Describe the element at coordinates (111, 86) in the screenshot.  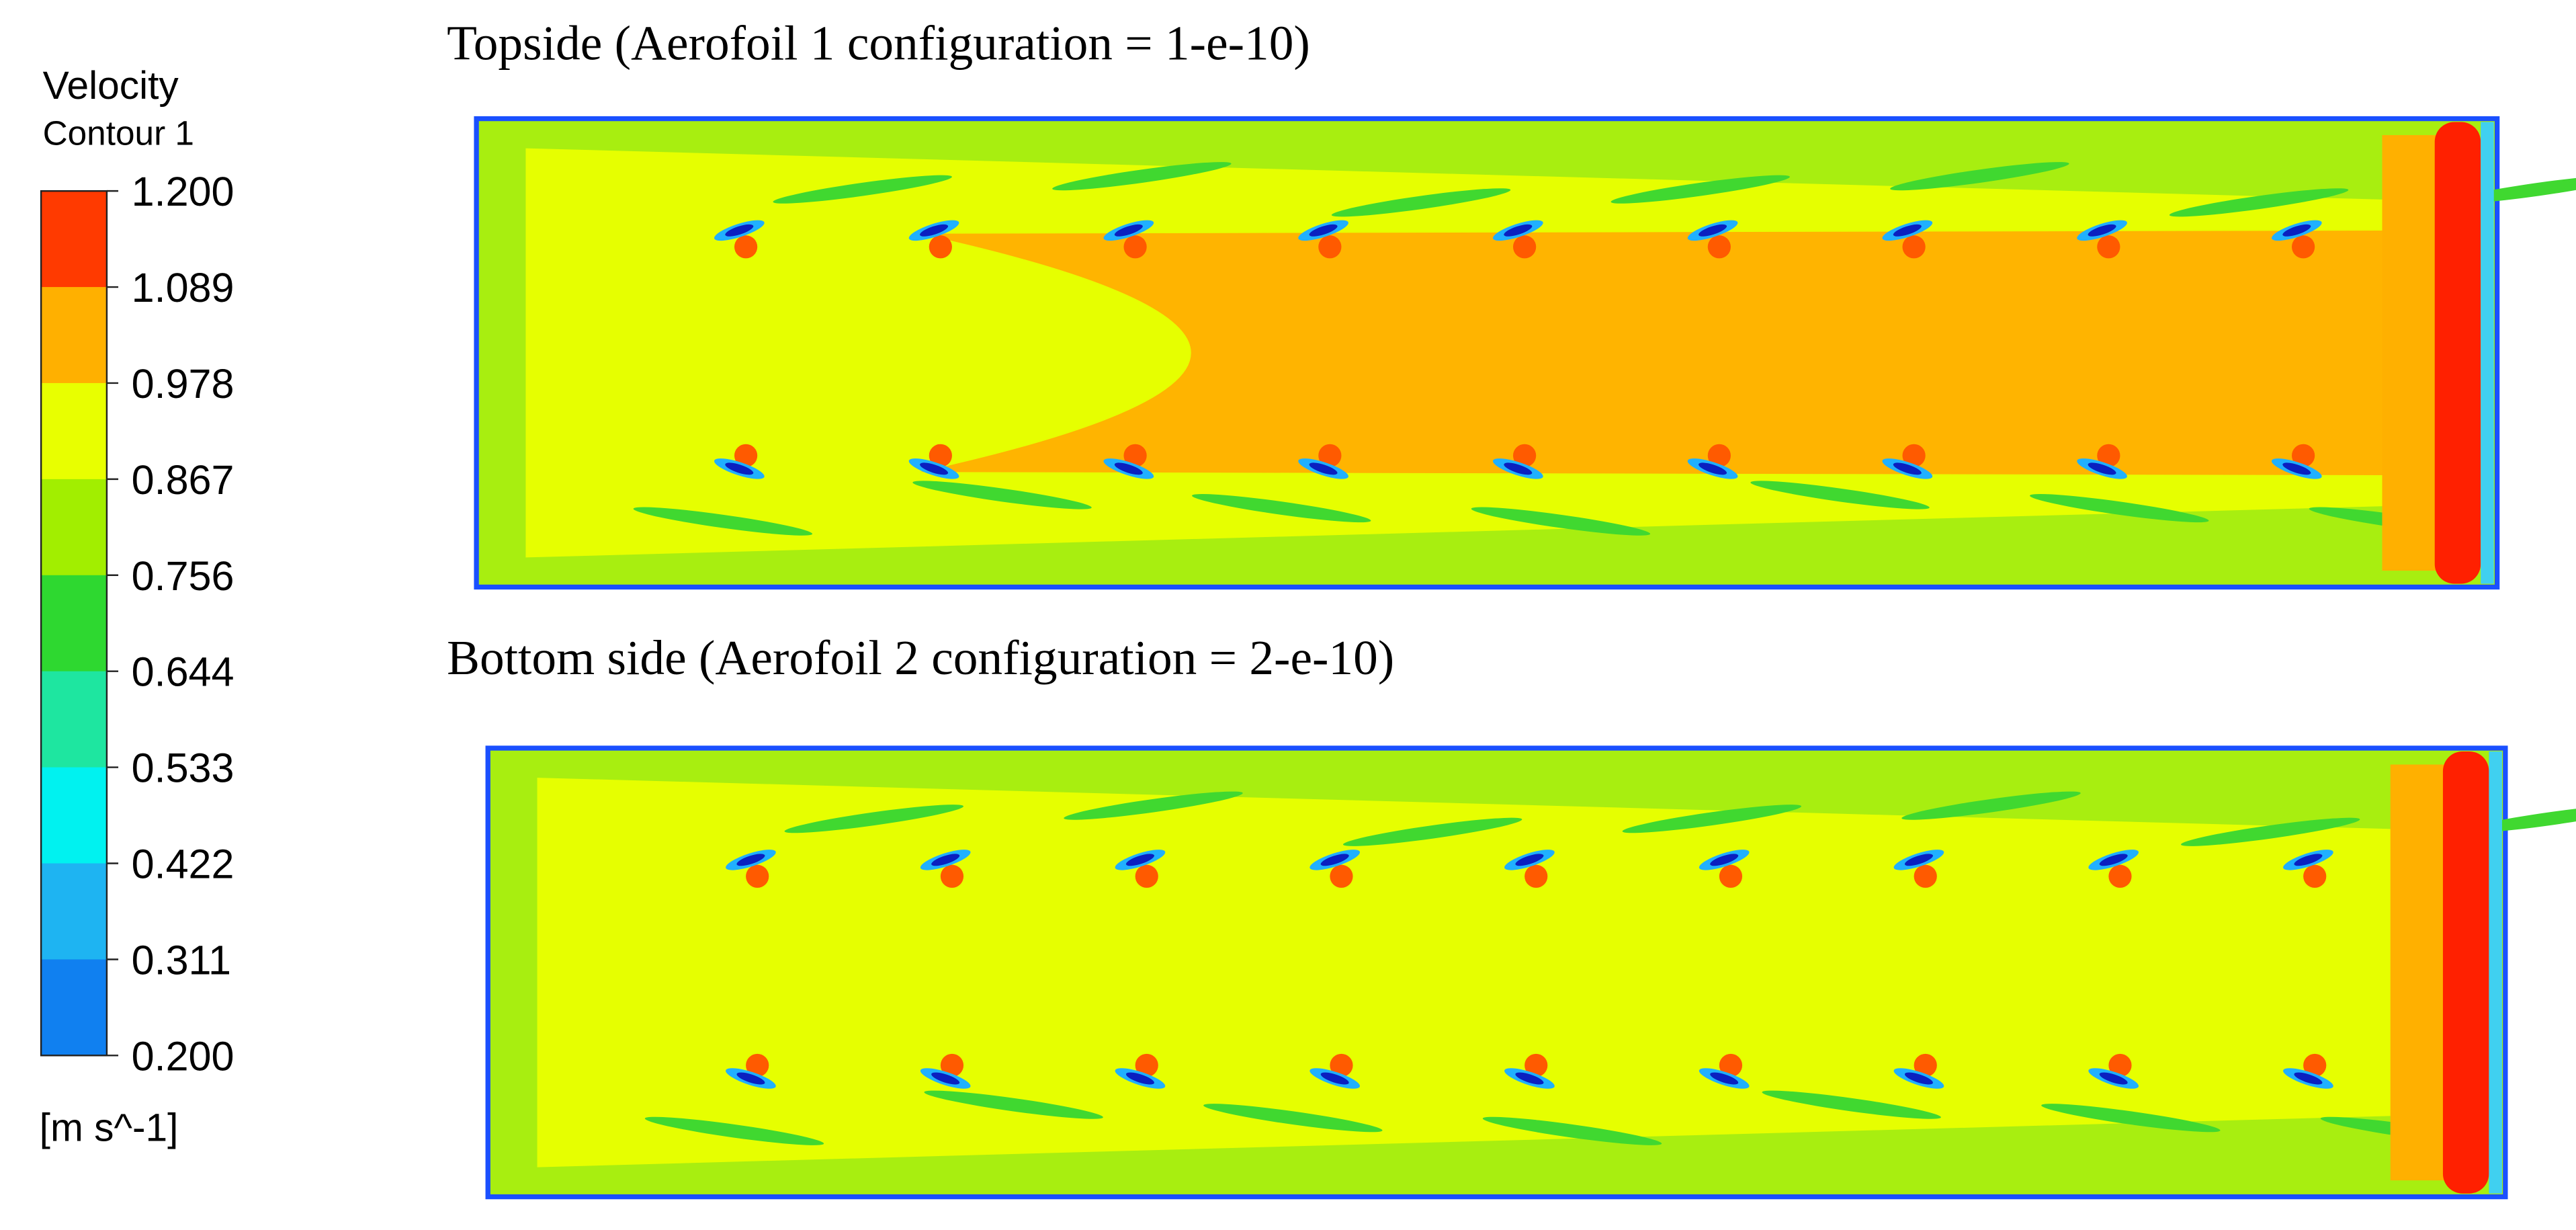
I see `legend-title: Velocity` at that location.